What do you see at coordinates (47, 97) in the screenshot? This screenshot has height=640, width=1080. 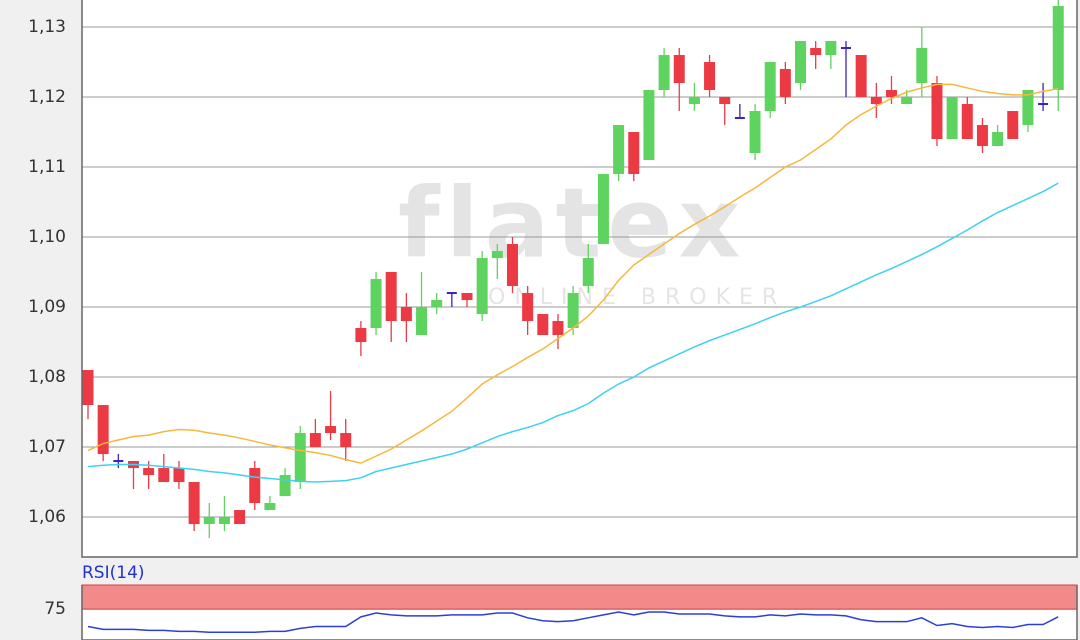 I see `y-tick-label: 1,12` at bounding box center [47, 97].